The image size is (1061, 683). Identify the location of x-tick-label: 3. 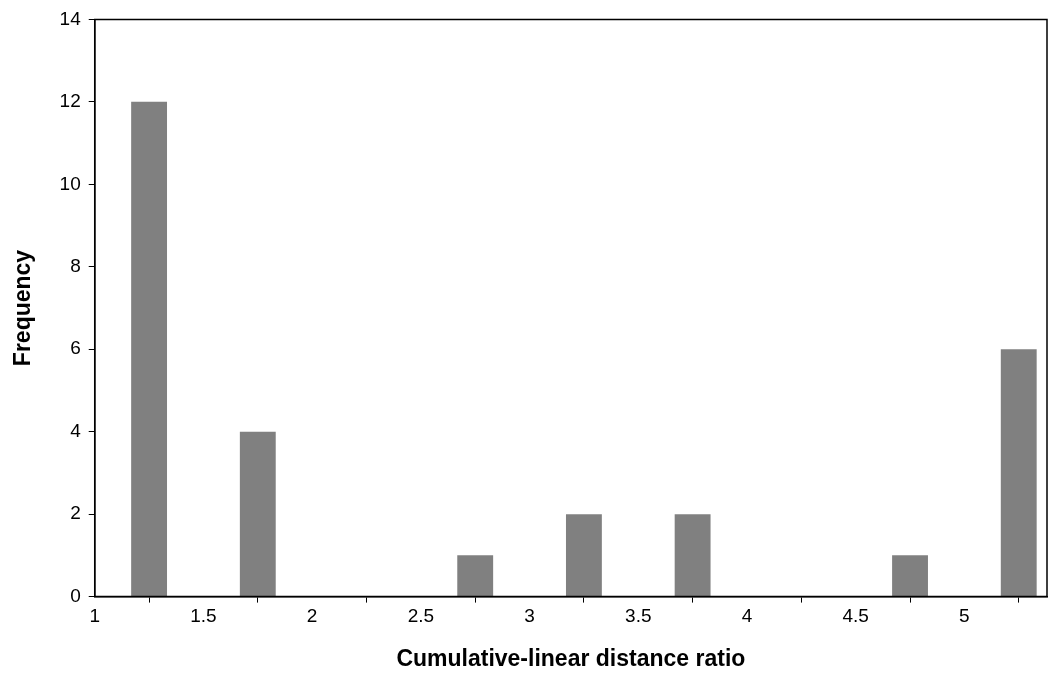
(529, 616).